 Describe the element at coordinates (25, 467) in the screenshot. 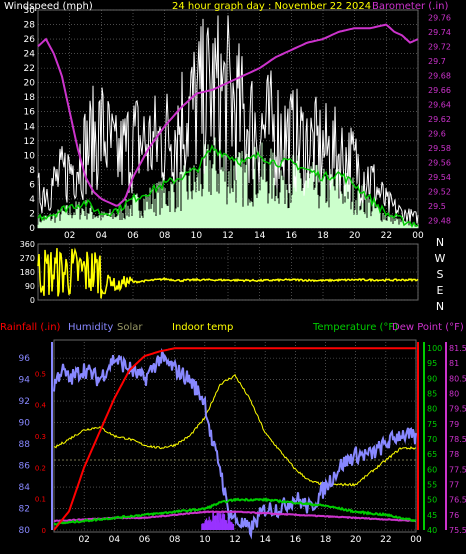

I see `hum-tick-label: 86` at that location.